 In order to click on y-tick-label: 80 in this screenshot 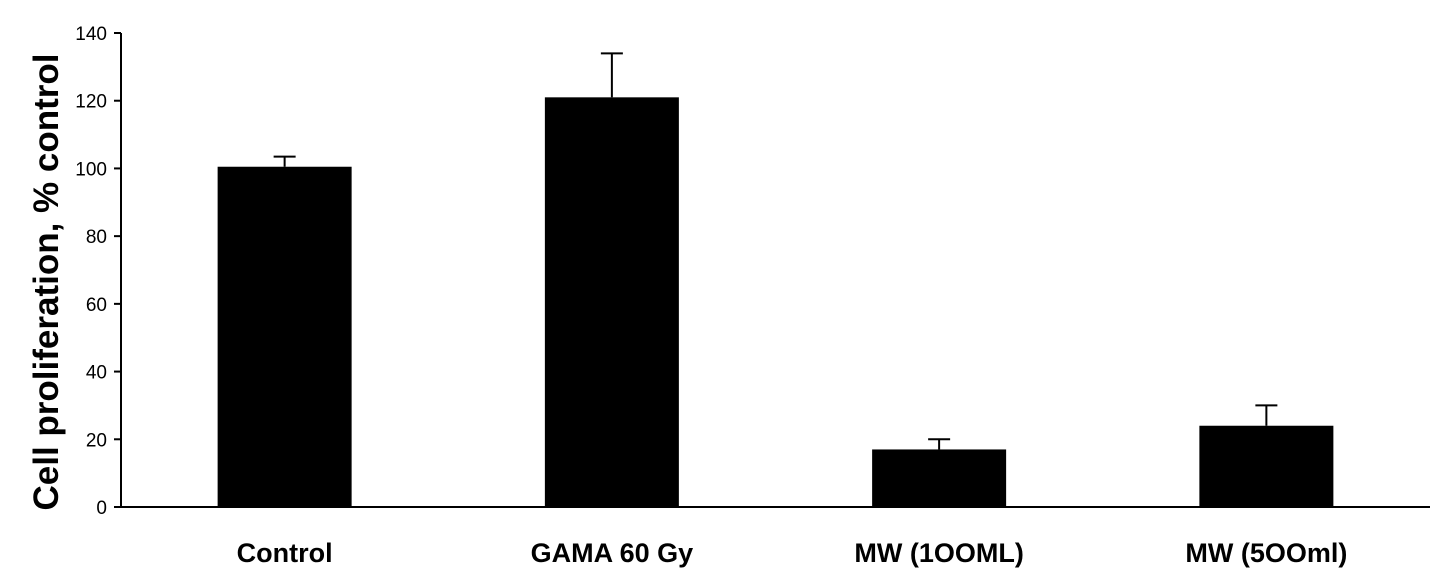, I will do `click(96, 237)`.